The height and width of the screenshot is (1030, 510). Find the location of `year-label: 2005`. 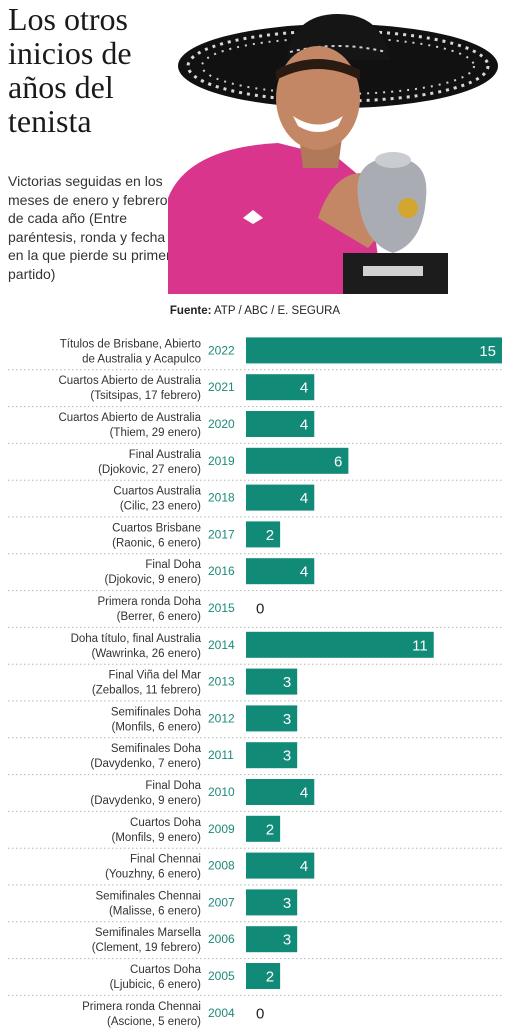

year-label: 2005 is located at coordinates (221, 976).